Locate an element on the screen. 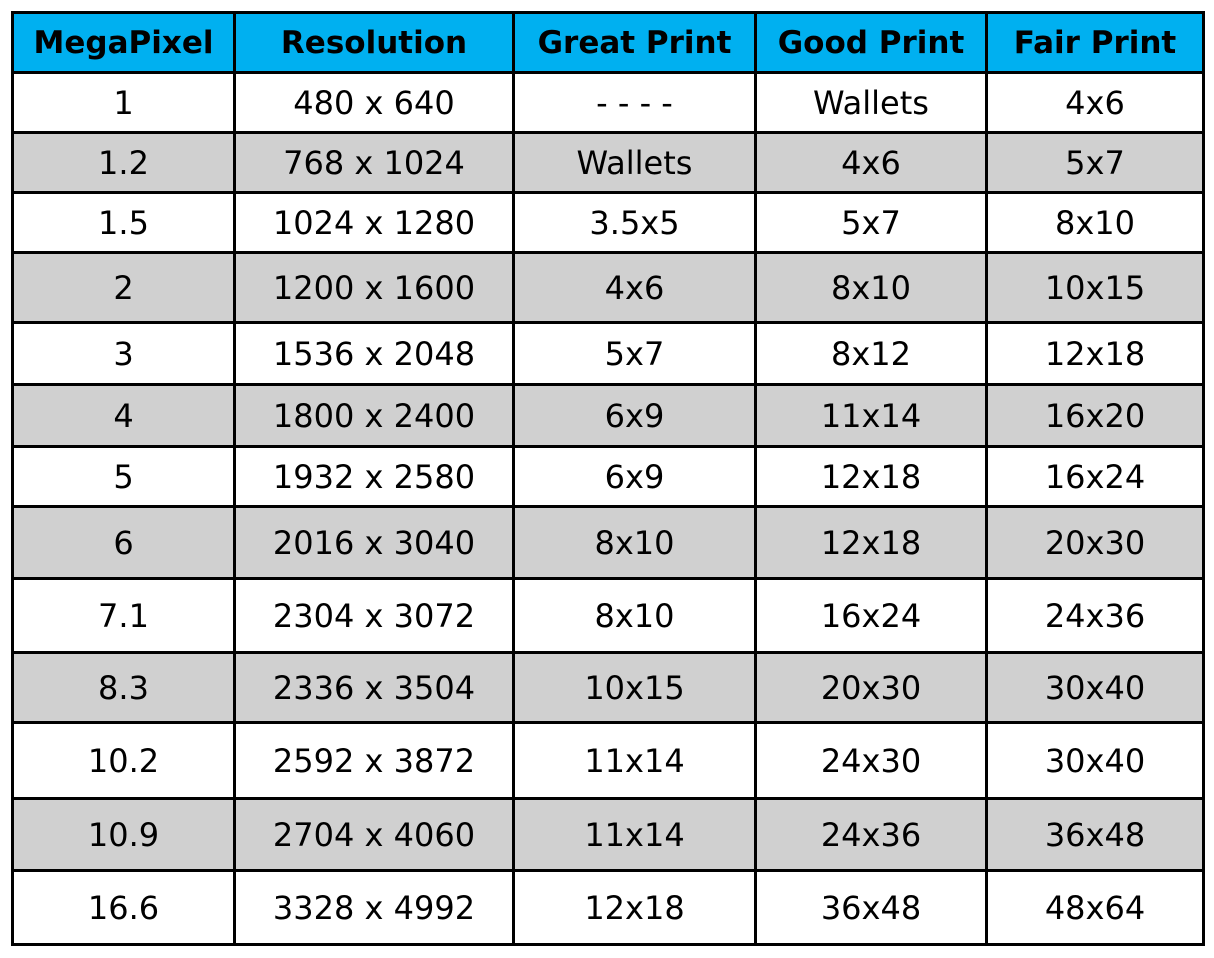 This screenshot has width=1214, height=958. table-row: 5 1932 x 2580 6x9 12x18 16x24 is located at coordinates (608, 476).